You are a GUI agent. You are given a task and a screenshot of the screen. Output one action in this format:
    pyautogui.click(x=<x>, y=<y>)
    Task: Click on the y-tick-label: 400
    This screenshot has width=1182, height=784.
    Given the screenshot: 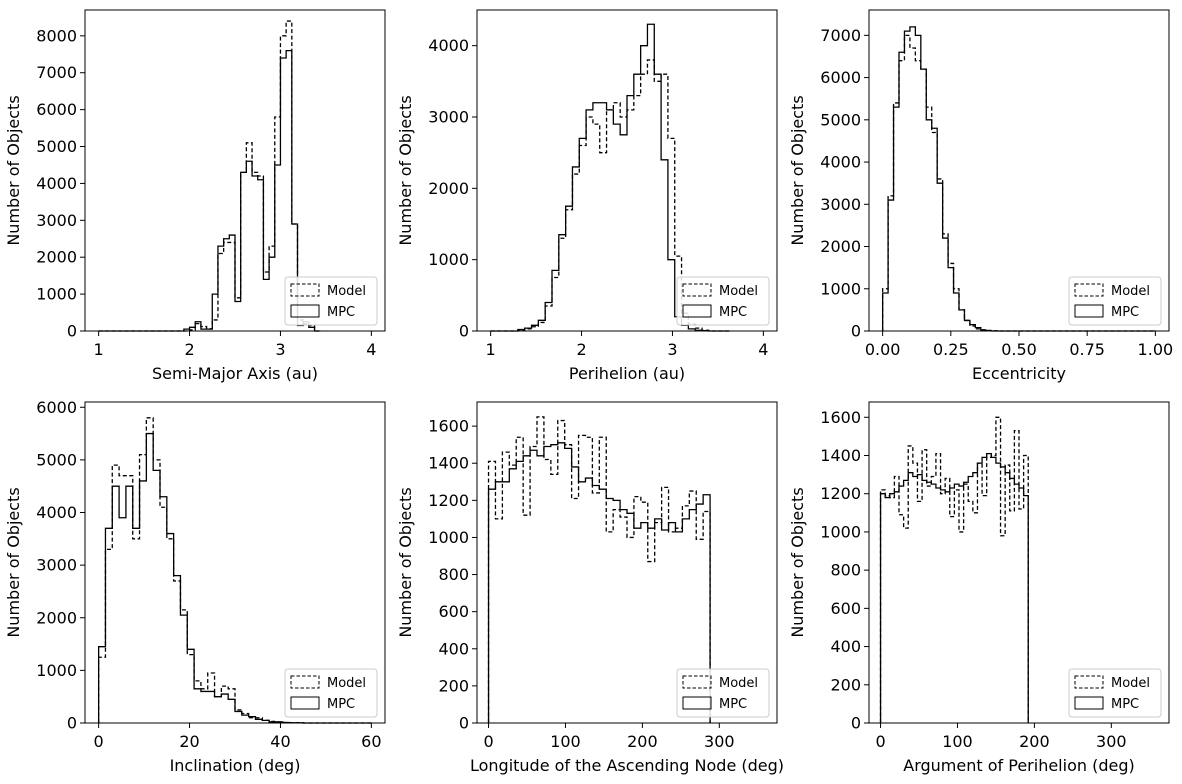 What is the action you would take?
    pyautogui.click(x=453, y=648)
    